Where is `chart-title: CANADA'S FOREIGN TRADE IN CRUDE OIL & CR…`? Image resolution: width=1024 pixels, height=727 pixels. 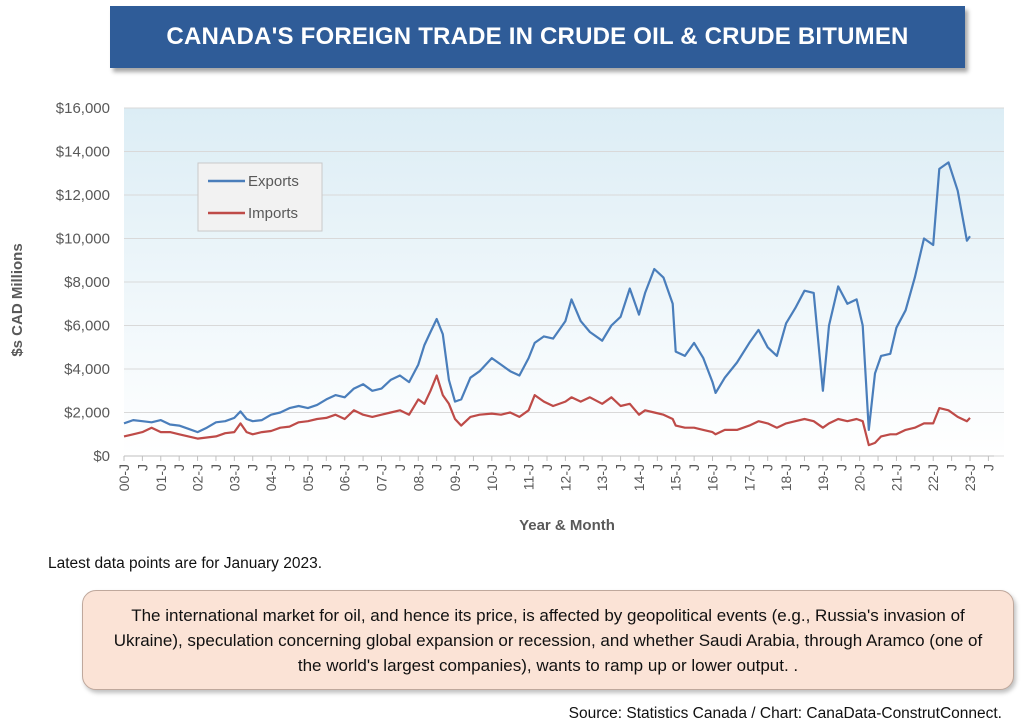
chart-title: CANADA'S FOREIGN TRADE IN CRUDE OIL & CR… is located at coordinates (537, 36).